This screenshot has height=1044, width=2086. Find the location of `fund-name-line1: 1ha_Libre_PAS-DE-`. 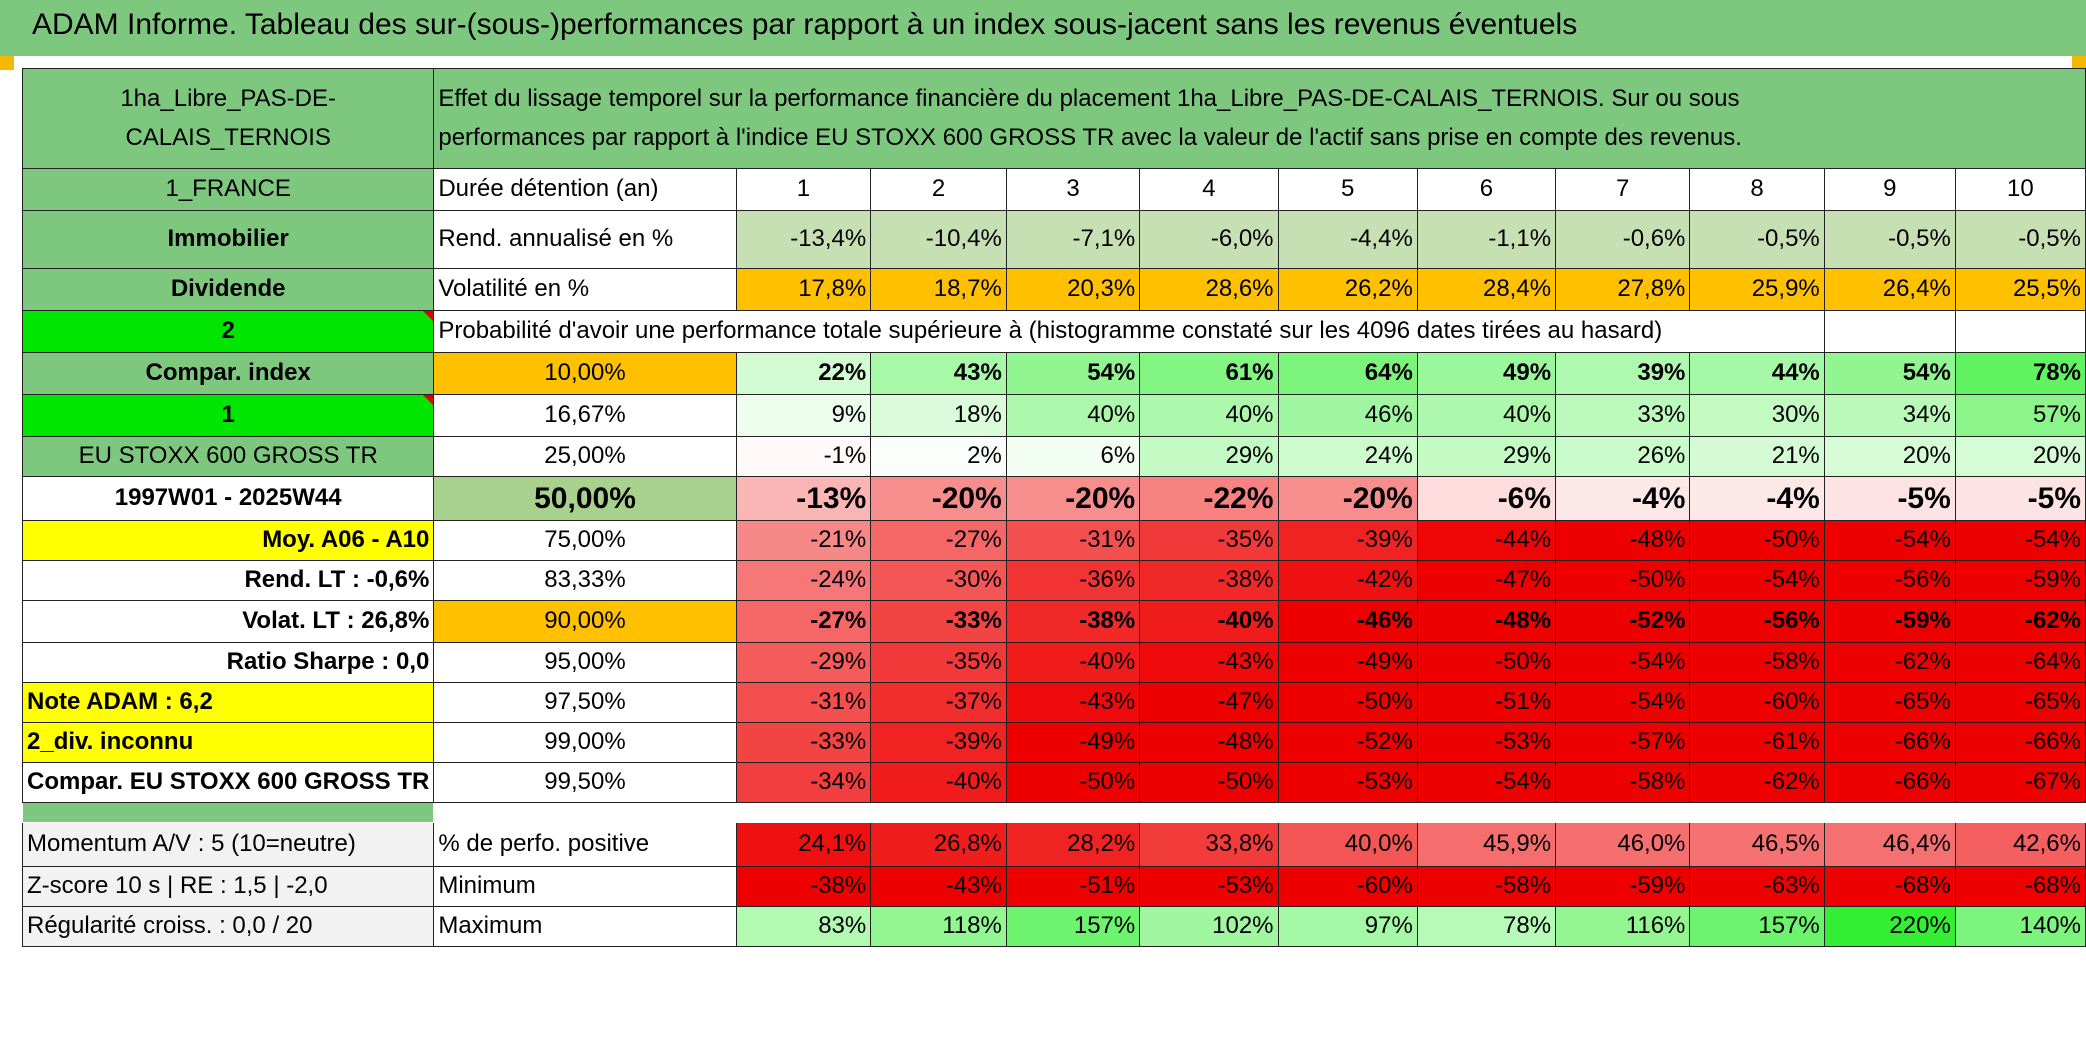

fund-name-line1: 1ha_Libre_PAS-DE- is located at coordinates (228, 99).